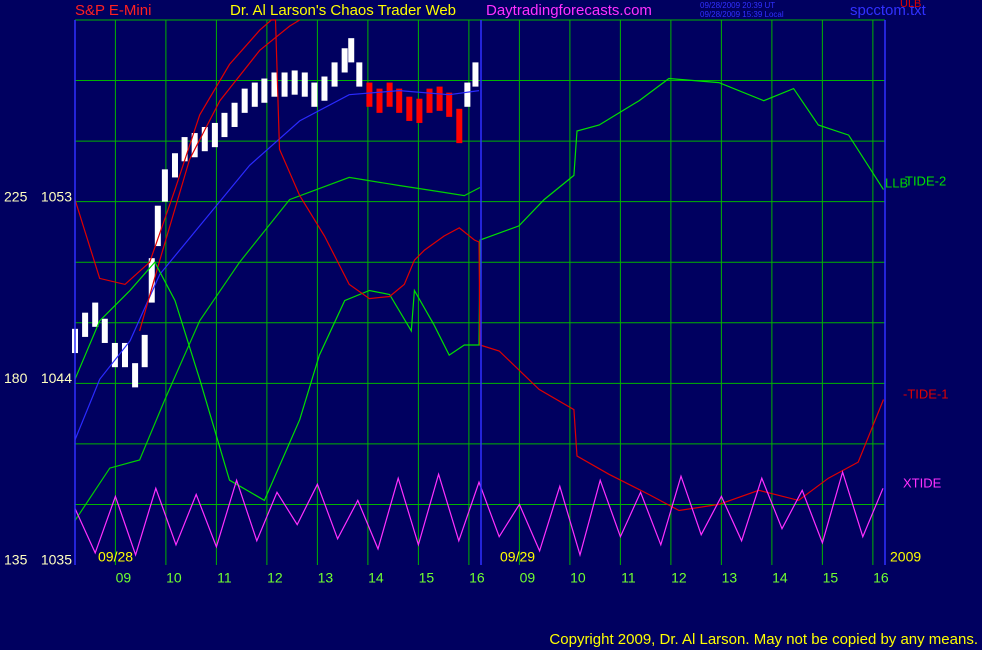  What do you see at coordinates (343, 10) in the screenshot?
I see `chart-title: Dr. Al Larson's Chaos Trader Web` at bounding box center [343, 10].